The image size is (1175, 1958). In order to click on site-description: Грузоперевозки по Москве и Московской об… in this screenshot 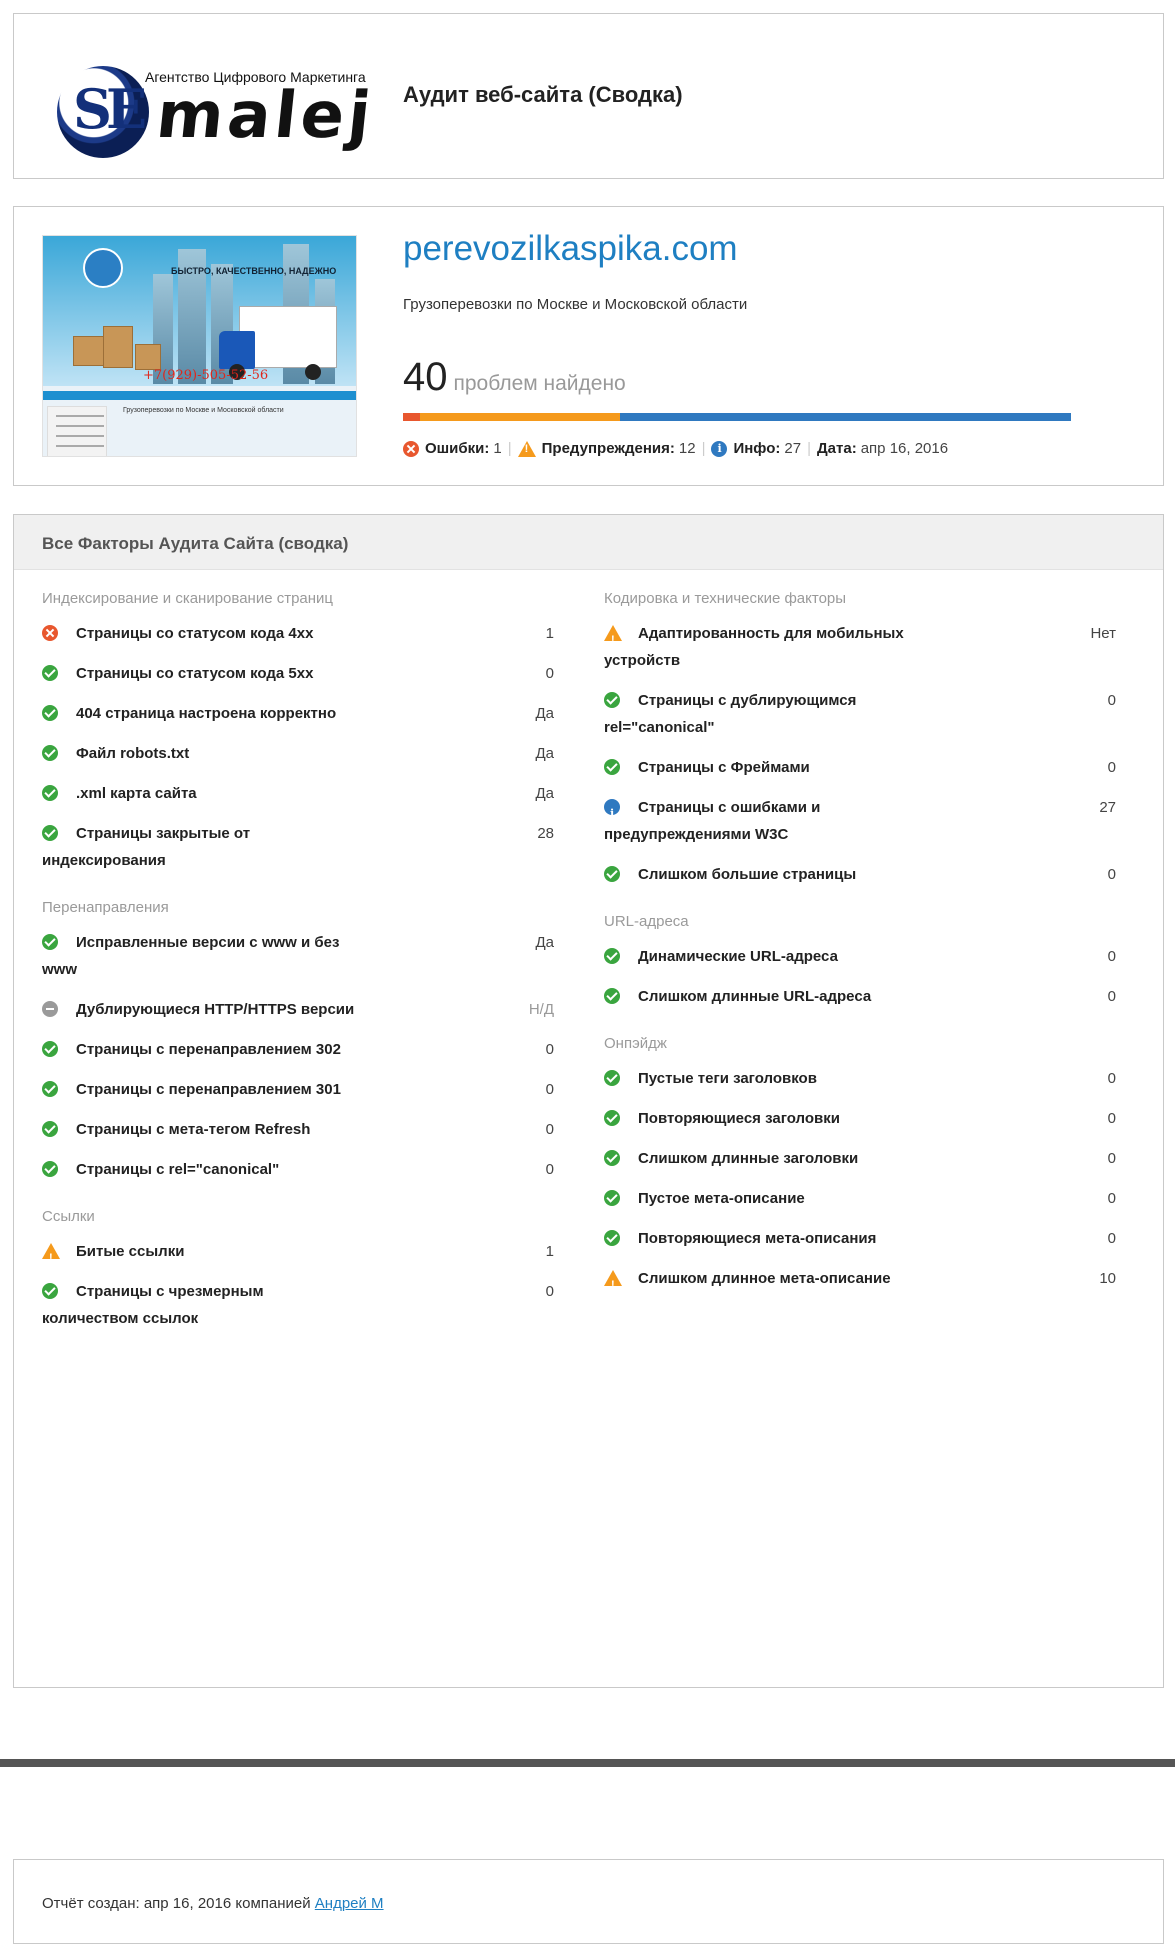, I will do `click(575, 304)`.